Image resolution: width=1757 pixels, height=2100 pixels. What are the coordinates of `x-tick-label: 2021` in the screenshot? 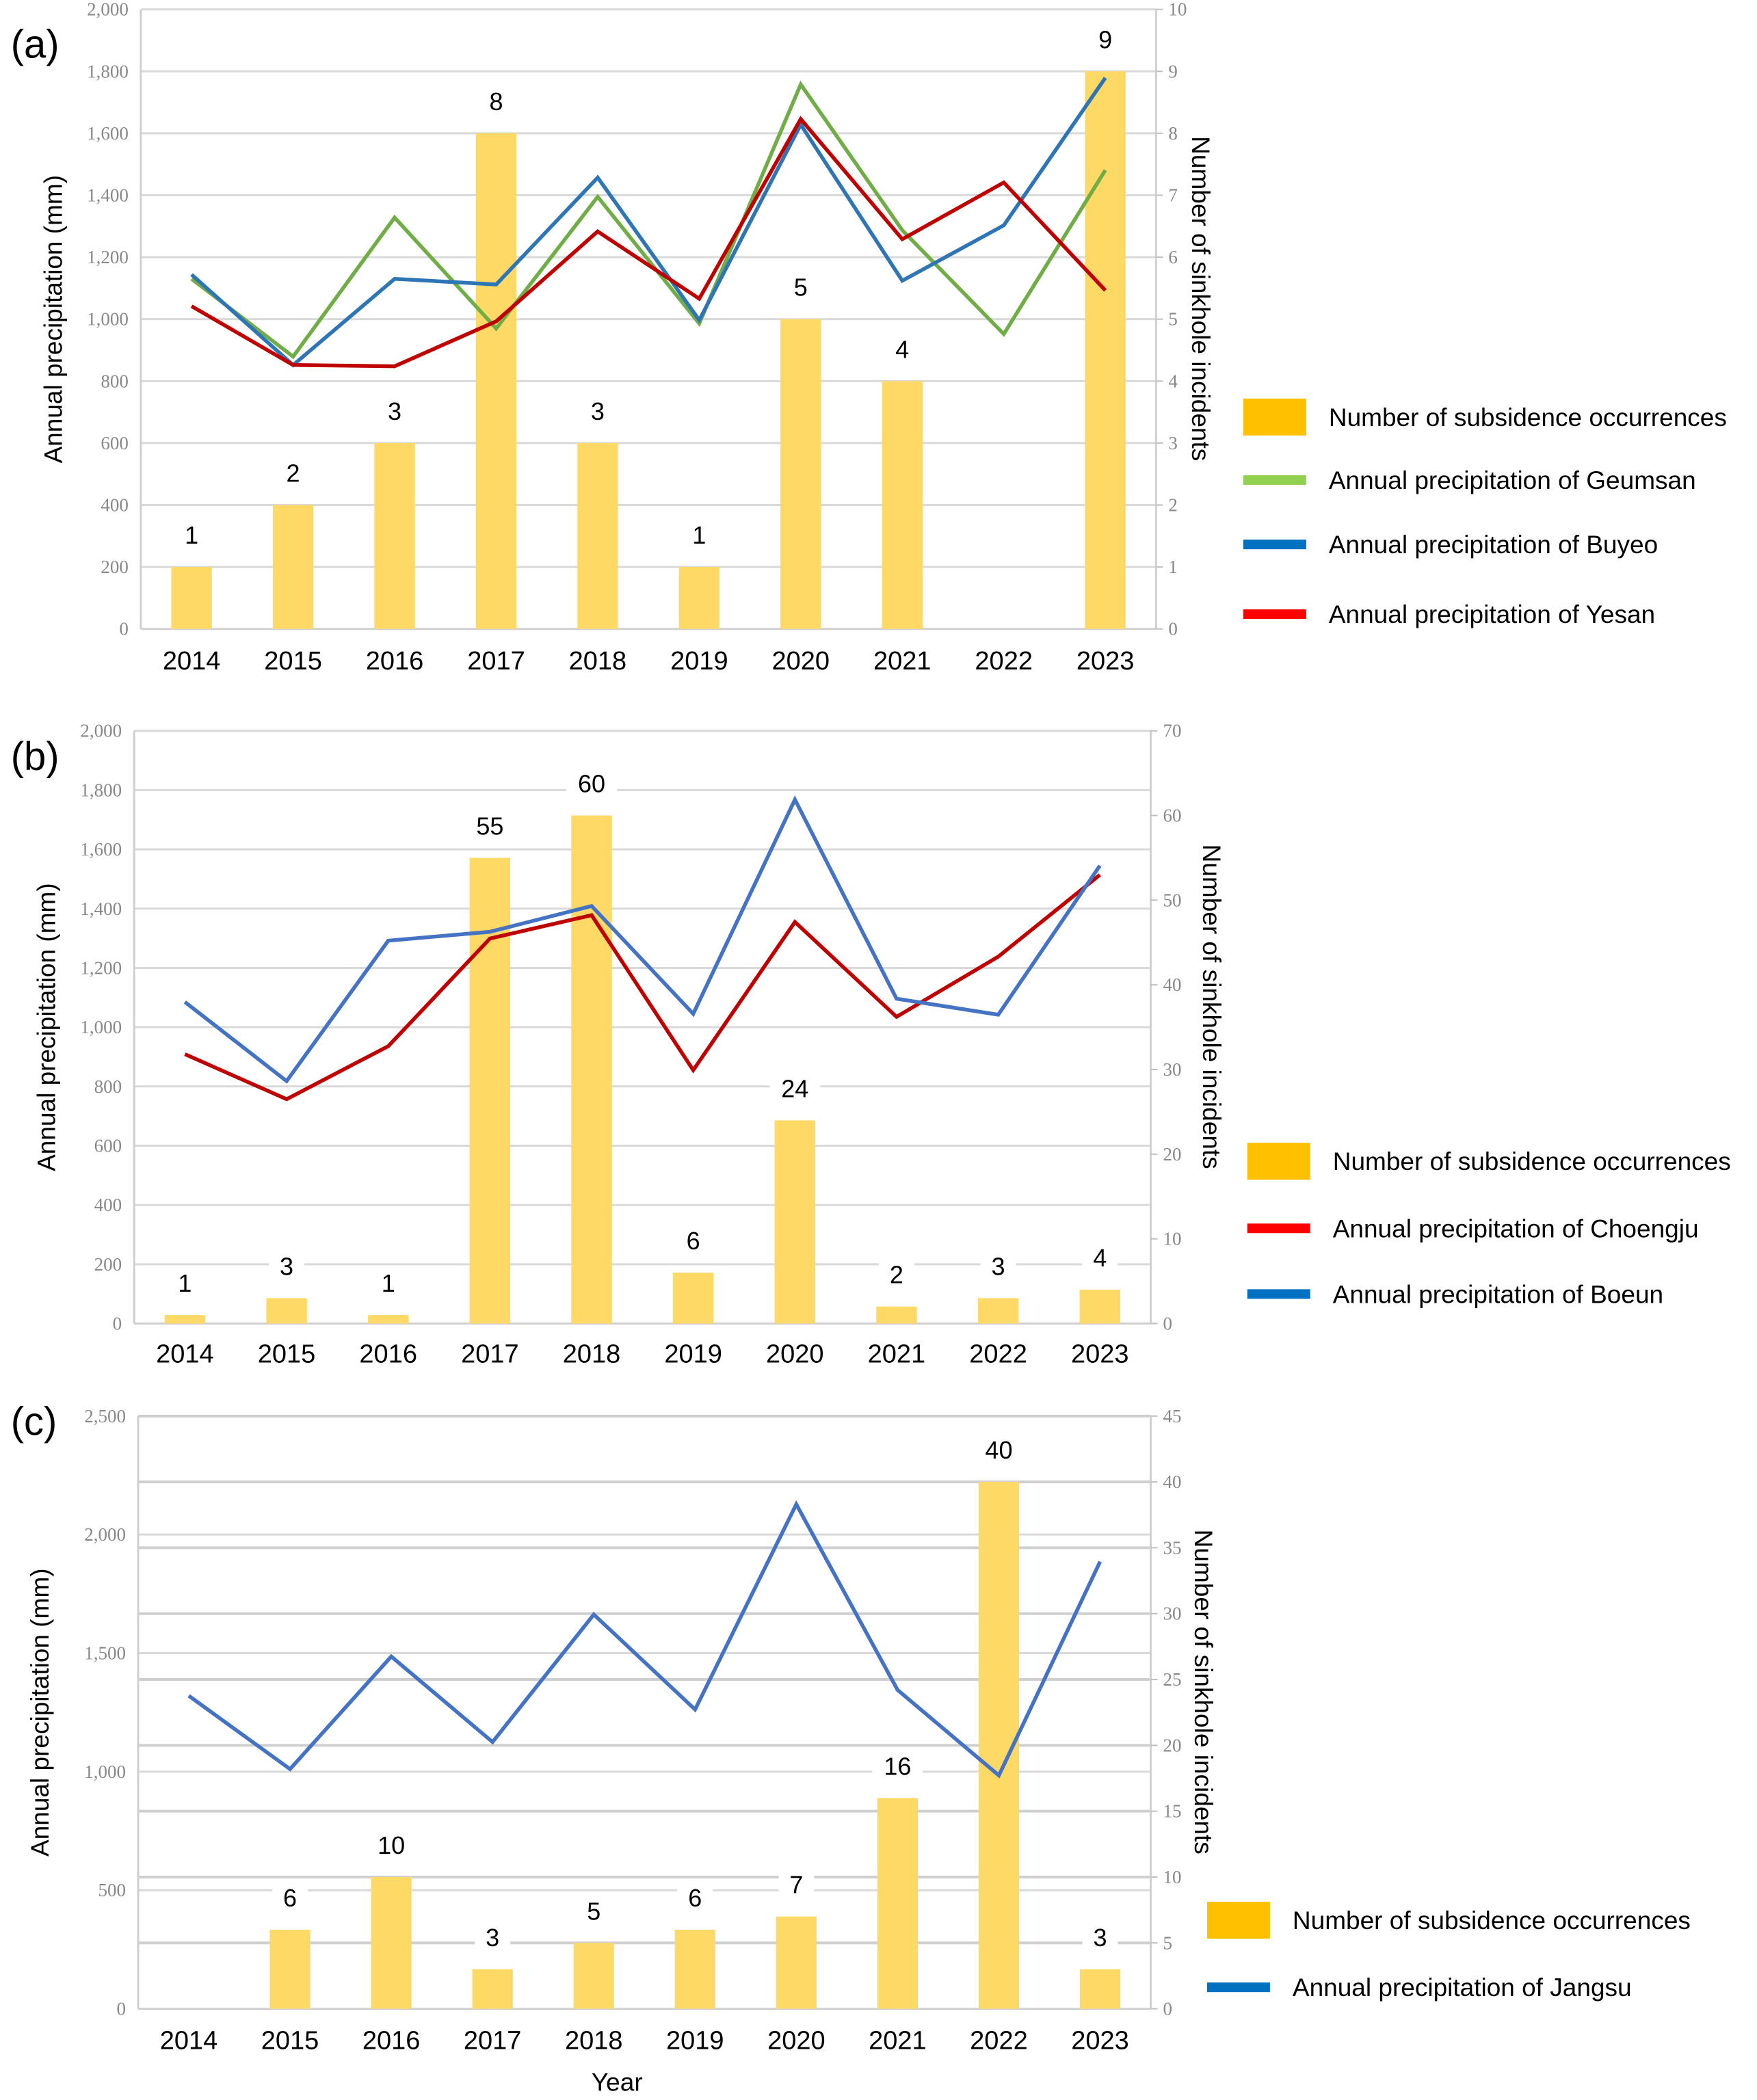 It's located at (897, 1354).